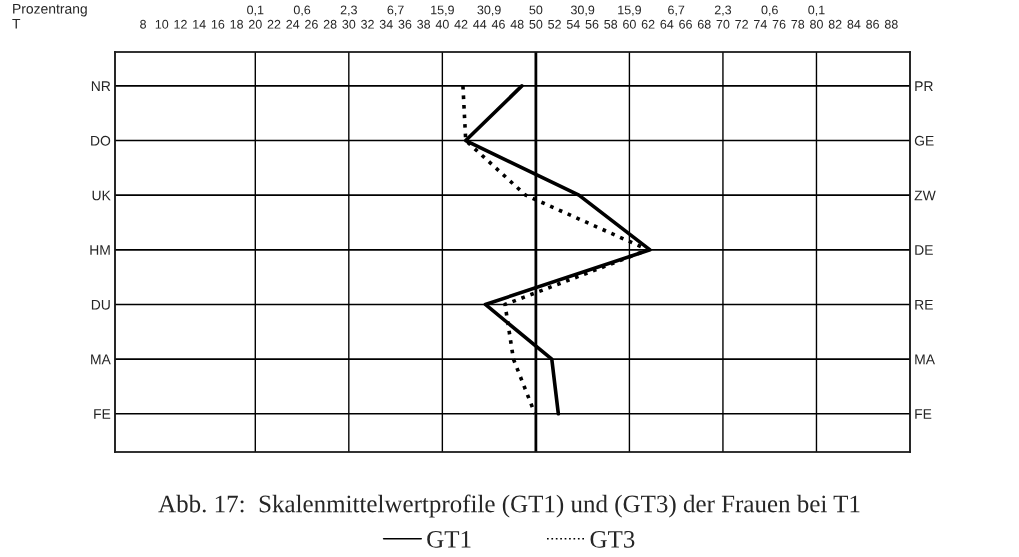  I want to click on y2-tick-label: MA, so click(925, 359).